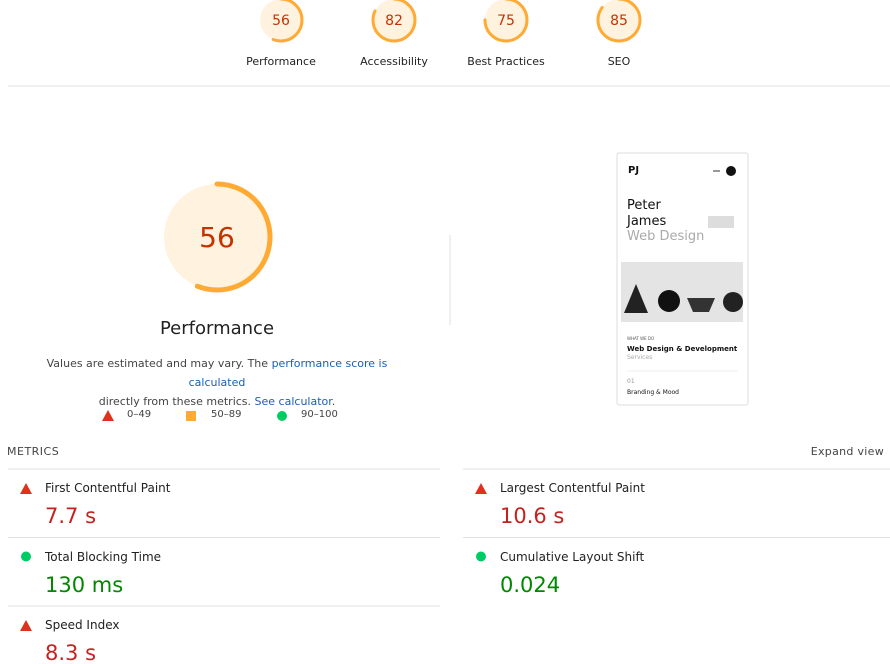  Describe the element at coordinates (293, 401) in the screenshot. I see `calculator-link: See calculator` at that location.